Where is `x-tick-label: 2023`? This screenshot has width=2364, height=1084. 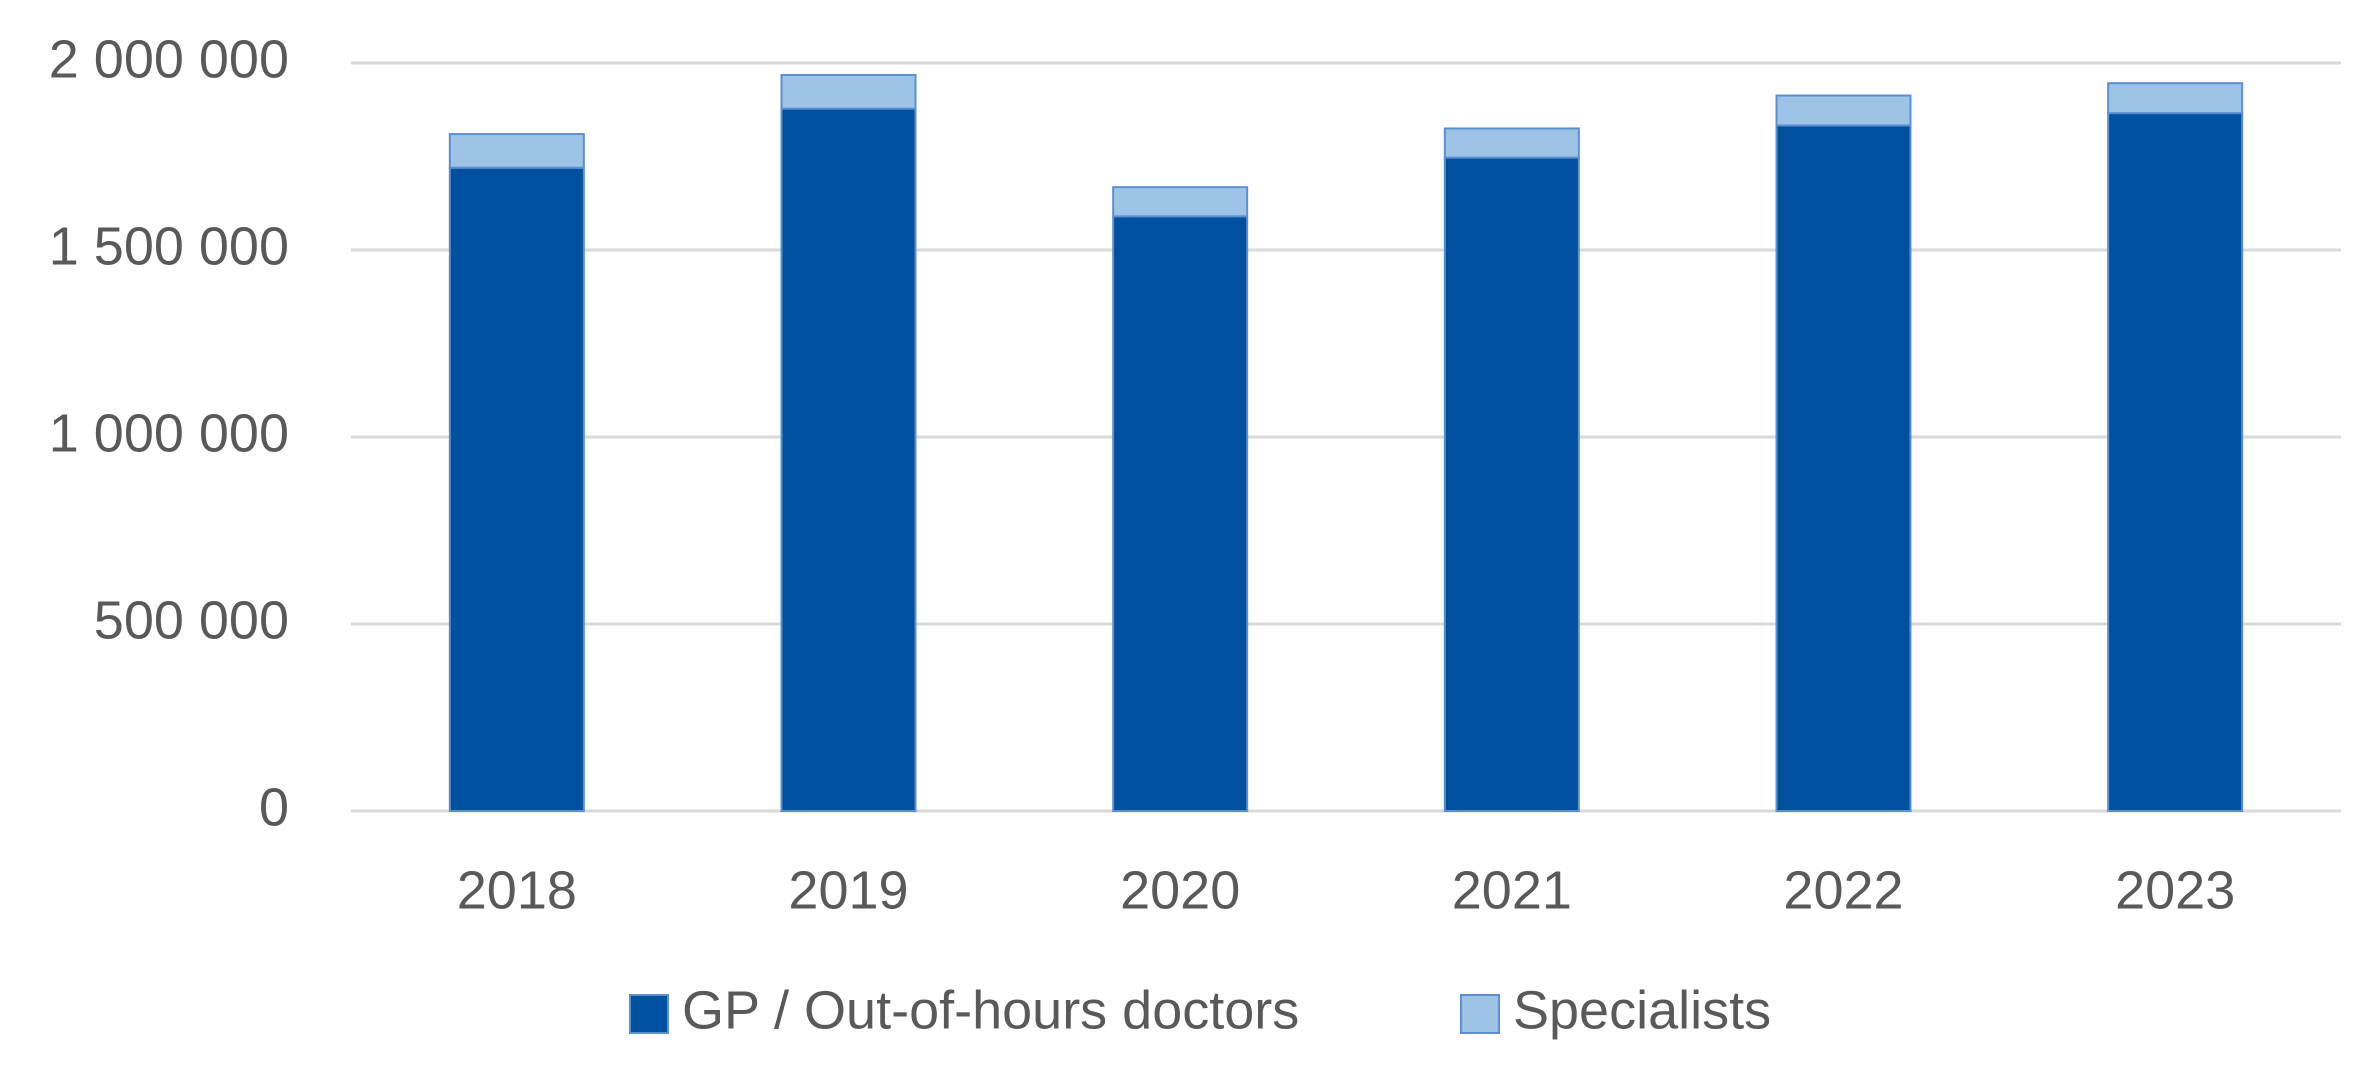
x-tick-label: 2023 is located at coordinates (2175, 890).